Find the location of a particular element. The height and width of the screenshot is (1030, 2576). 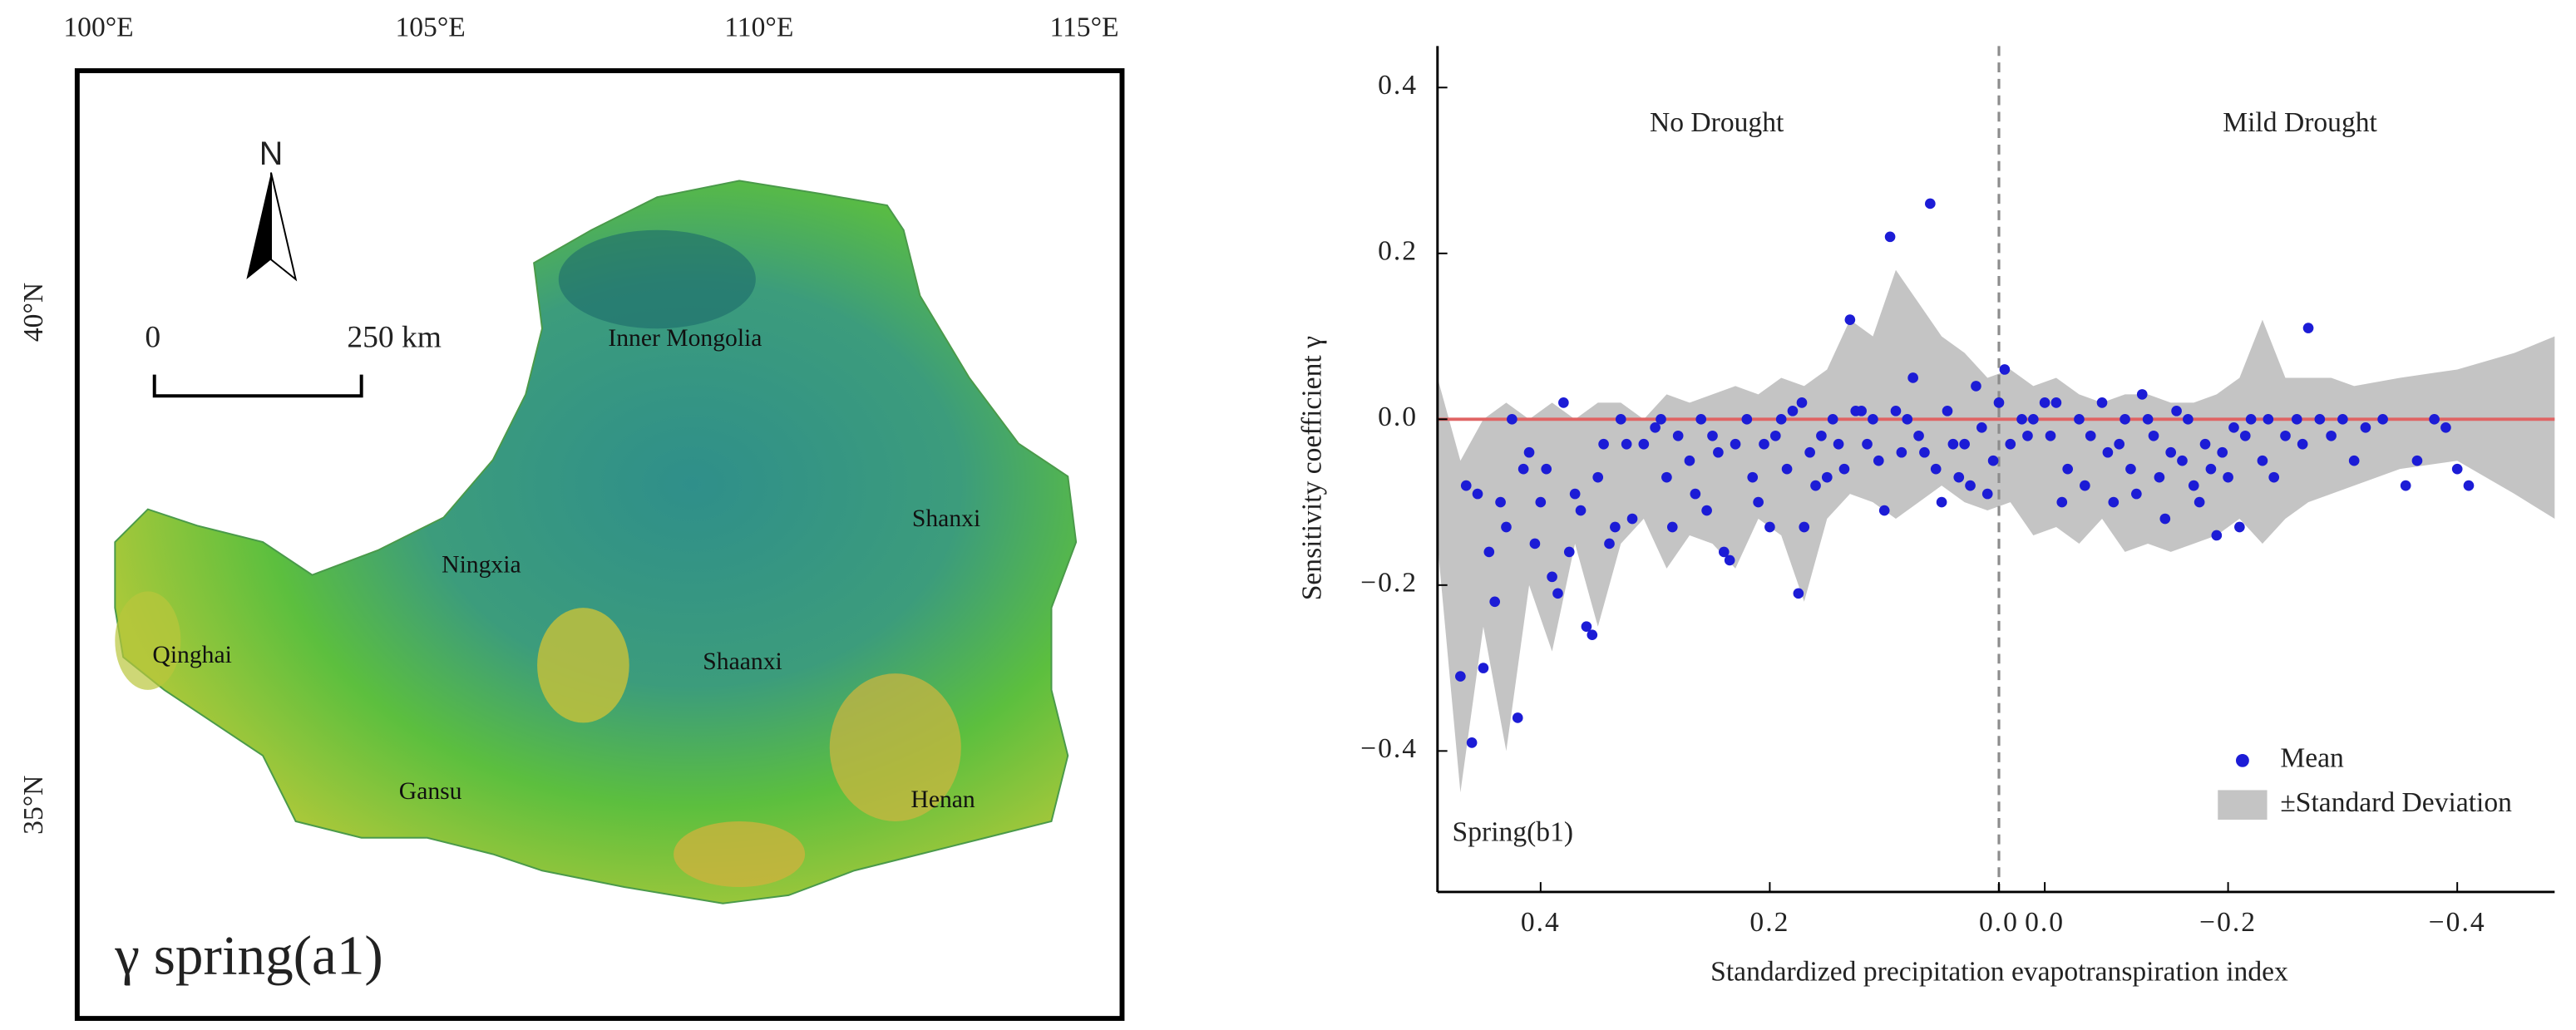

region-label: Henan is located at coordinates (942, 800).